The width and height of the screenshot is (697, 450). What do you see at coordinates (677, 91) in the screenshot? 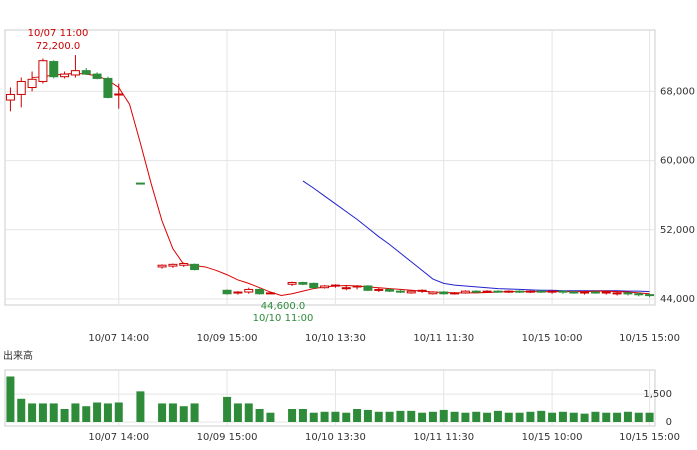
I see `y-tick-label: 68,000` at bounding box center [677, 91].